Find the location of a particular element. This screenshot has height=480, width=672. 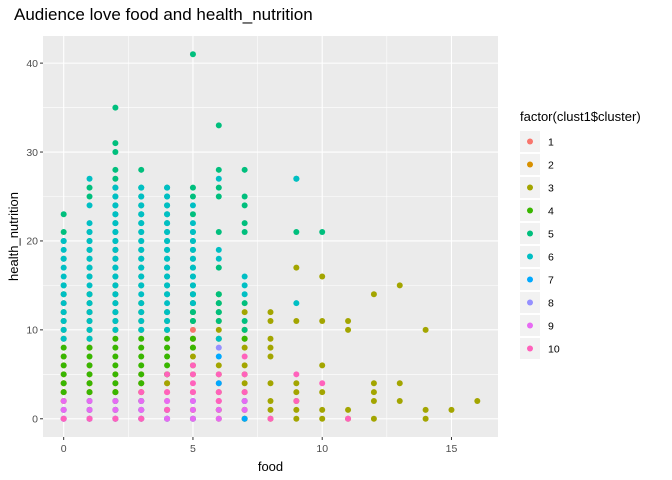

legend: 1 2 3 4 5 6 7 8 9 10 is located at coordinates (540, 245).